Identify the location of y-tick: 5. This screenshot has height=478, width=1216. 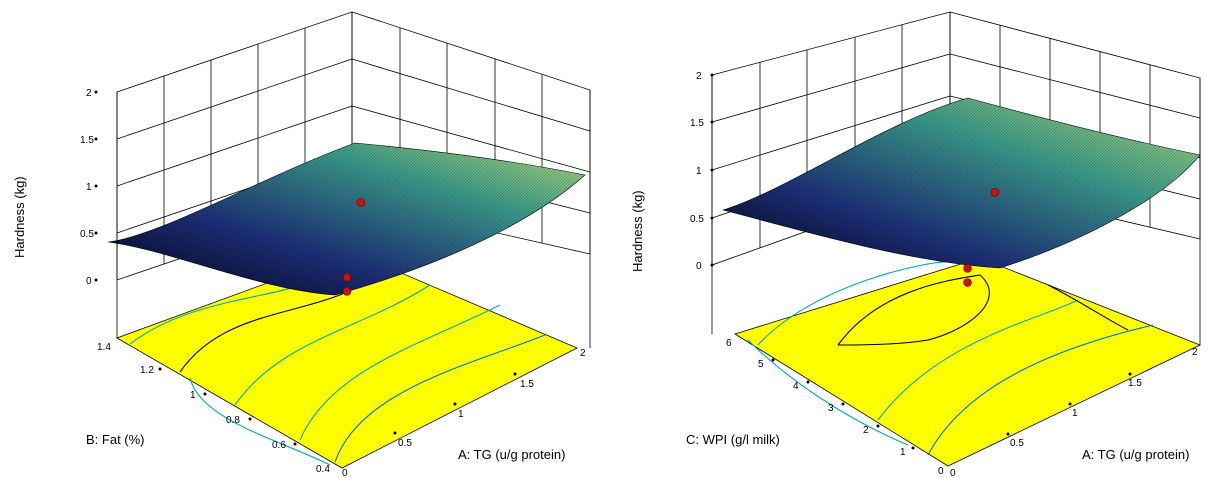
(761, 364).